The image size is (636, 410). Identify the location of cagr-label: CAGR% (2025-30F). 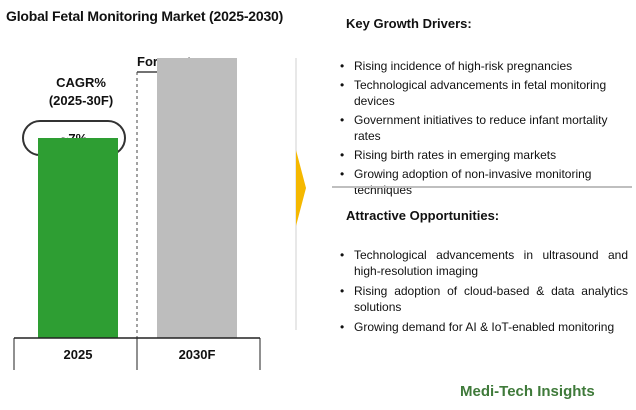
(81, 92).